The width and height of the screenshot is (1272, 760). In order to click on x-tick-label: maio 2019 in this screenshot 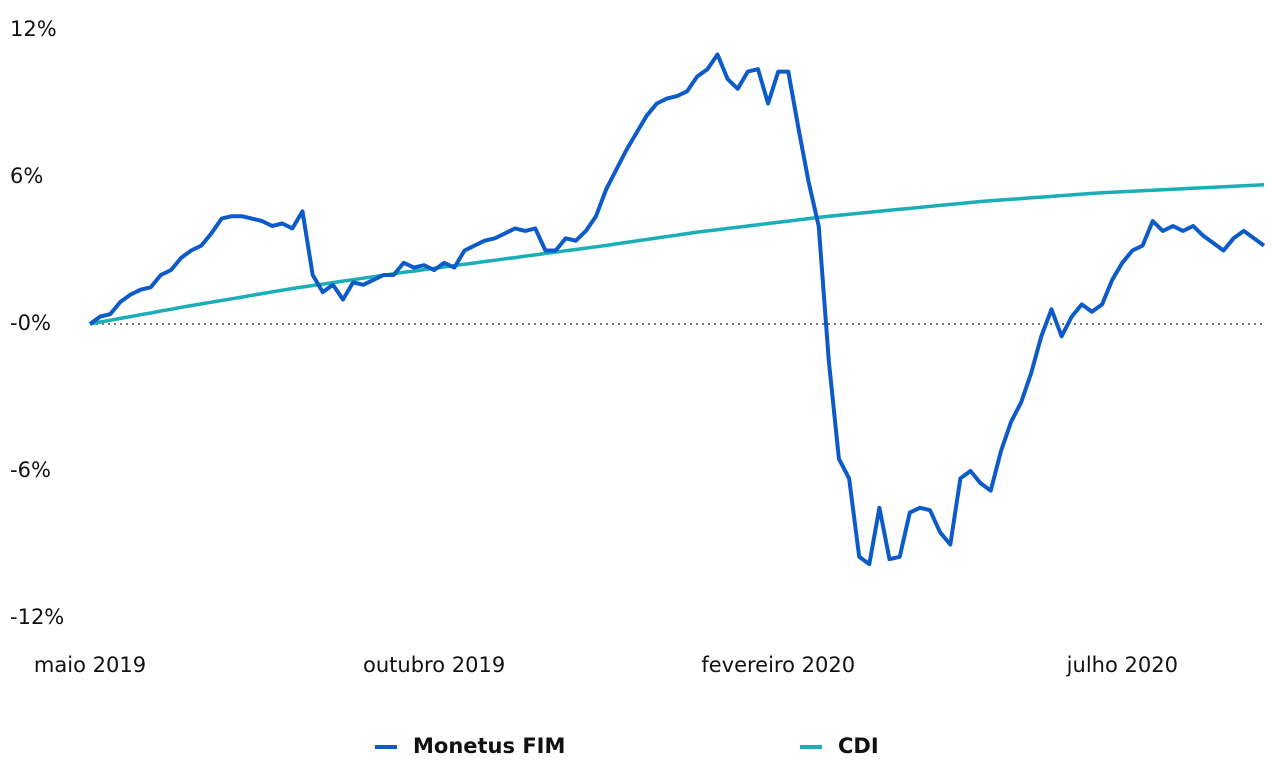, I will do `click(90, 665)`.